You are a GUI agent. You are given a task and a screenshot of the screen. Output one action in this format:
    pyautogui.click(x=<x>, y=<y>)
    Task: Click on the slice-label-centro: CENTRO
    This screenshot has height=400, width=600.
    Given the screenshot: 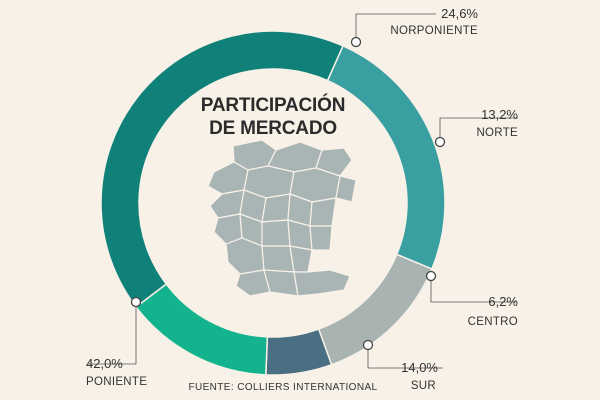 What is the action you would take?
    pyautogui.click(x=493, y=322)
    